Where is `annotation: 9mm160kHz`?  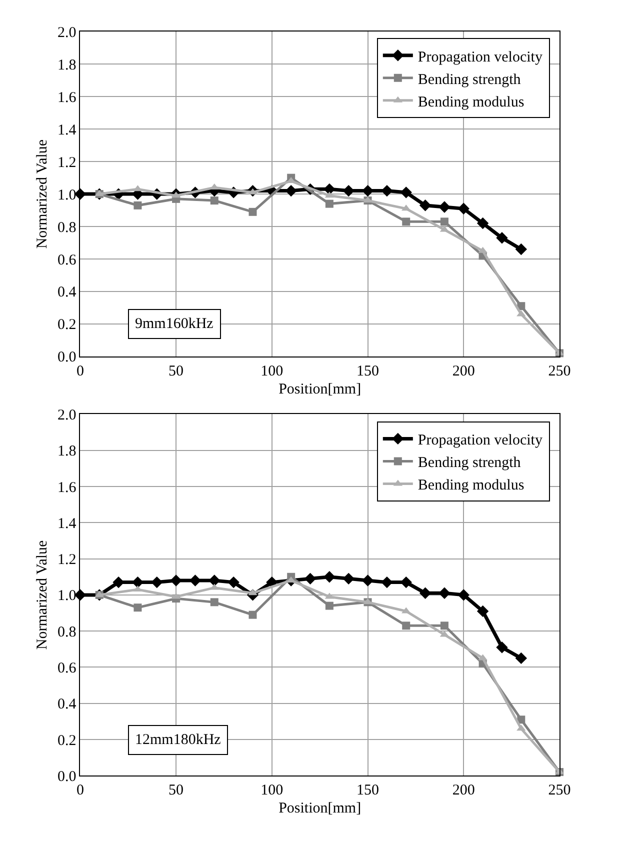 annotation: 9mm160kHz is located at coordinates (174, 324).